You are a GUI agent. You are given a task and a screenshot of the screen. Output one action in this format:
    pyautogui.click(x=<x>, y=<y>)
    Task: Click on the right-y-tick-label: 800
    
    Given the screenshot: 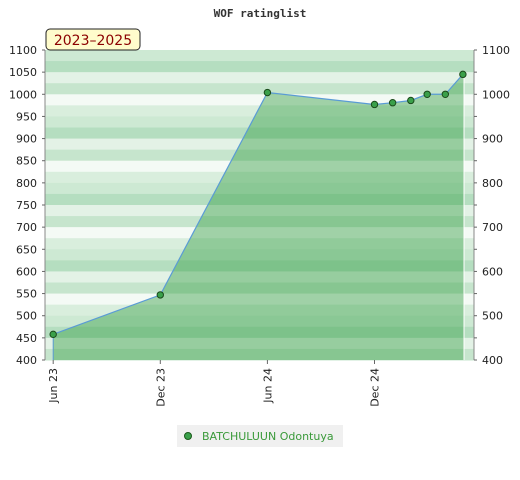 What is the action you would take?
    pyautogui.click(x=492, y=183)
    